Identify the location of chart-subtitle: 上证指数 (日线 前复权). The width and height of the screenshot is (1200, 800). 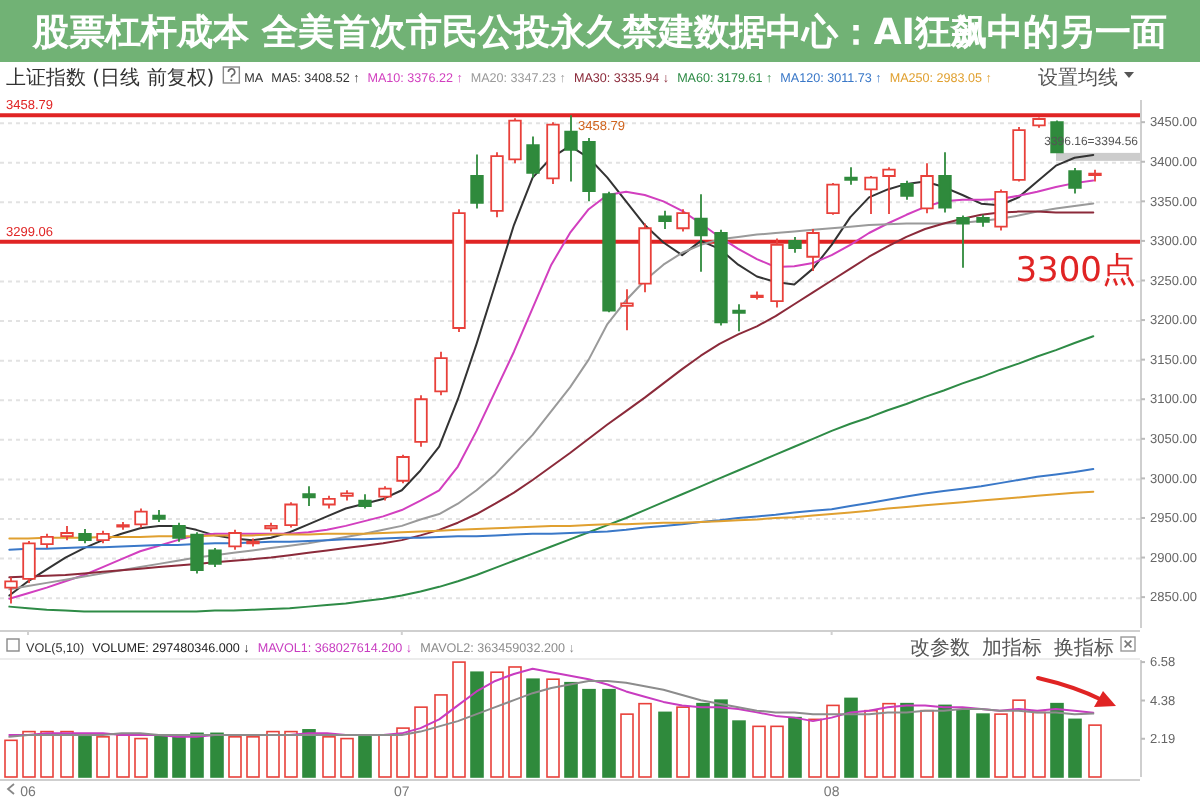
(110, 78).